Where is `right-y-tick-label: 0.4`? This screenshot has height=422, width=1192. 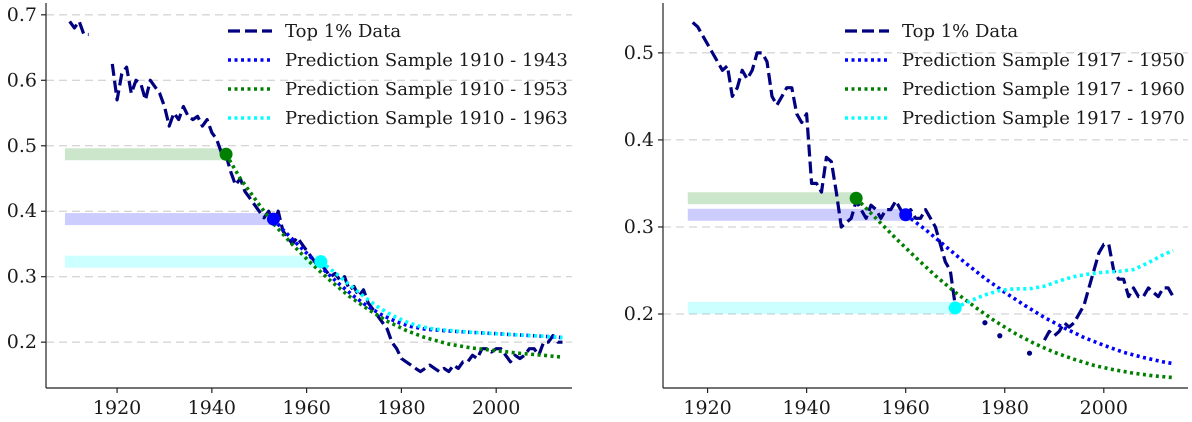 right-y-tick-label: 0.4 is located at coordinates (639, 140).